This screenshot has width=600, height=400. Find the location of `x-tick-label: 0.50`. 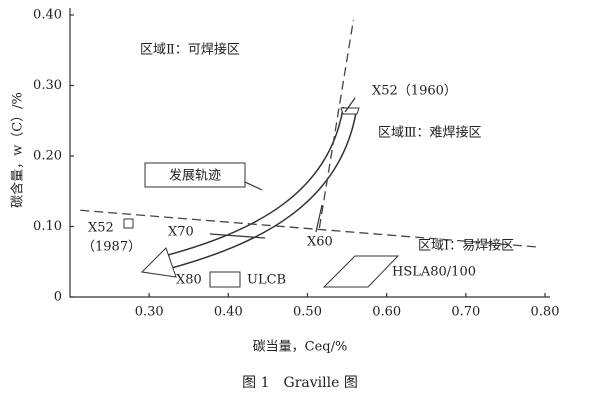

x-tick-label: 0.50 is located at coordinates (307, 312).